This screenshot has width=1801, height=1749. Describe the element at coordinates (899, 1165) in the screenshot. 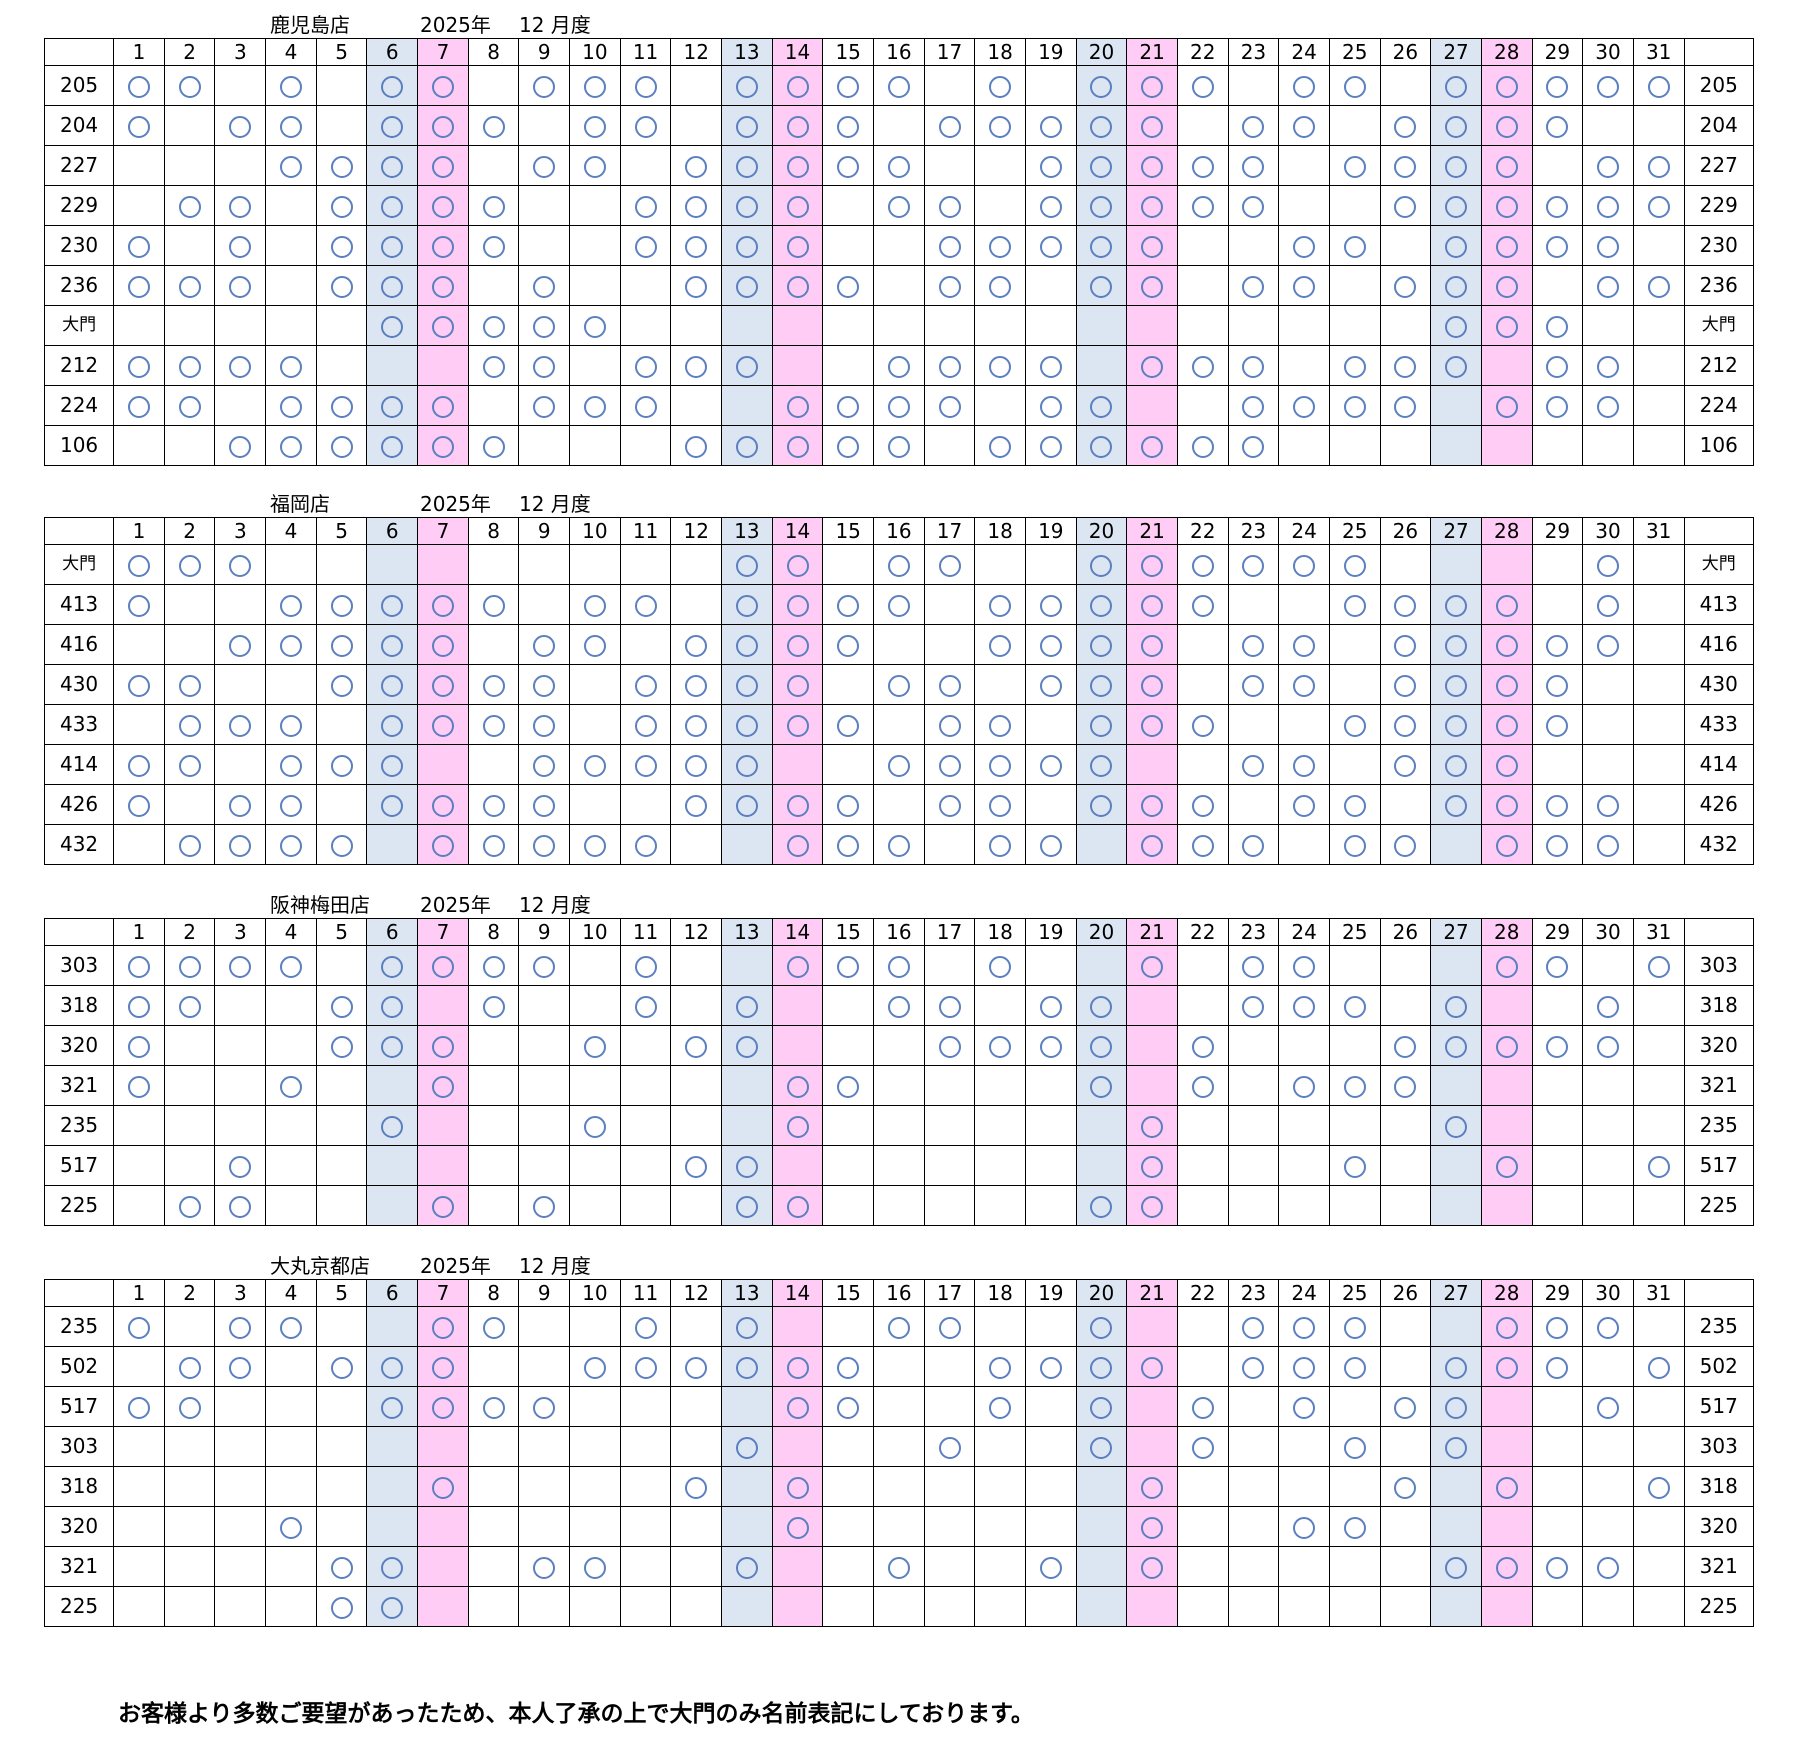

I see `staff-row: 517 517` at that location.